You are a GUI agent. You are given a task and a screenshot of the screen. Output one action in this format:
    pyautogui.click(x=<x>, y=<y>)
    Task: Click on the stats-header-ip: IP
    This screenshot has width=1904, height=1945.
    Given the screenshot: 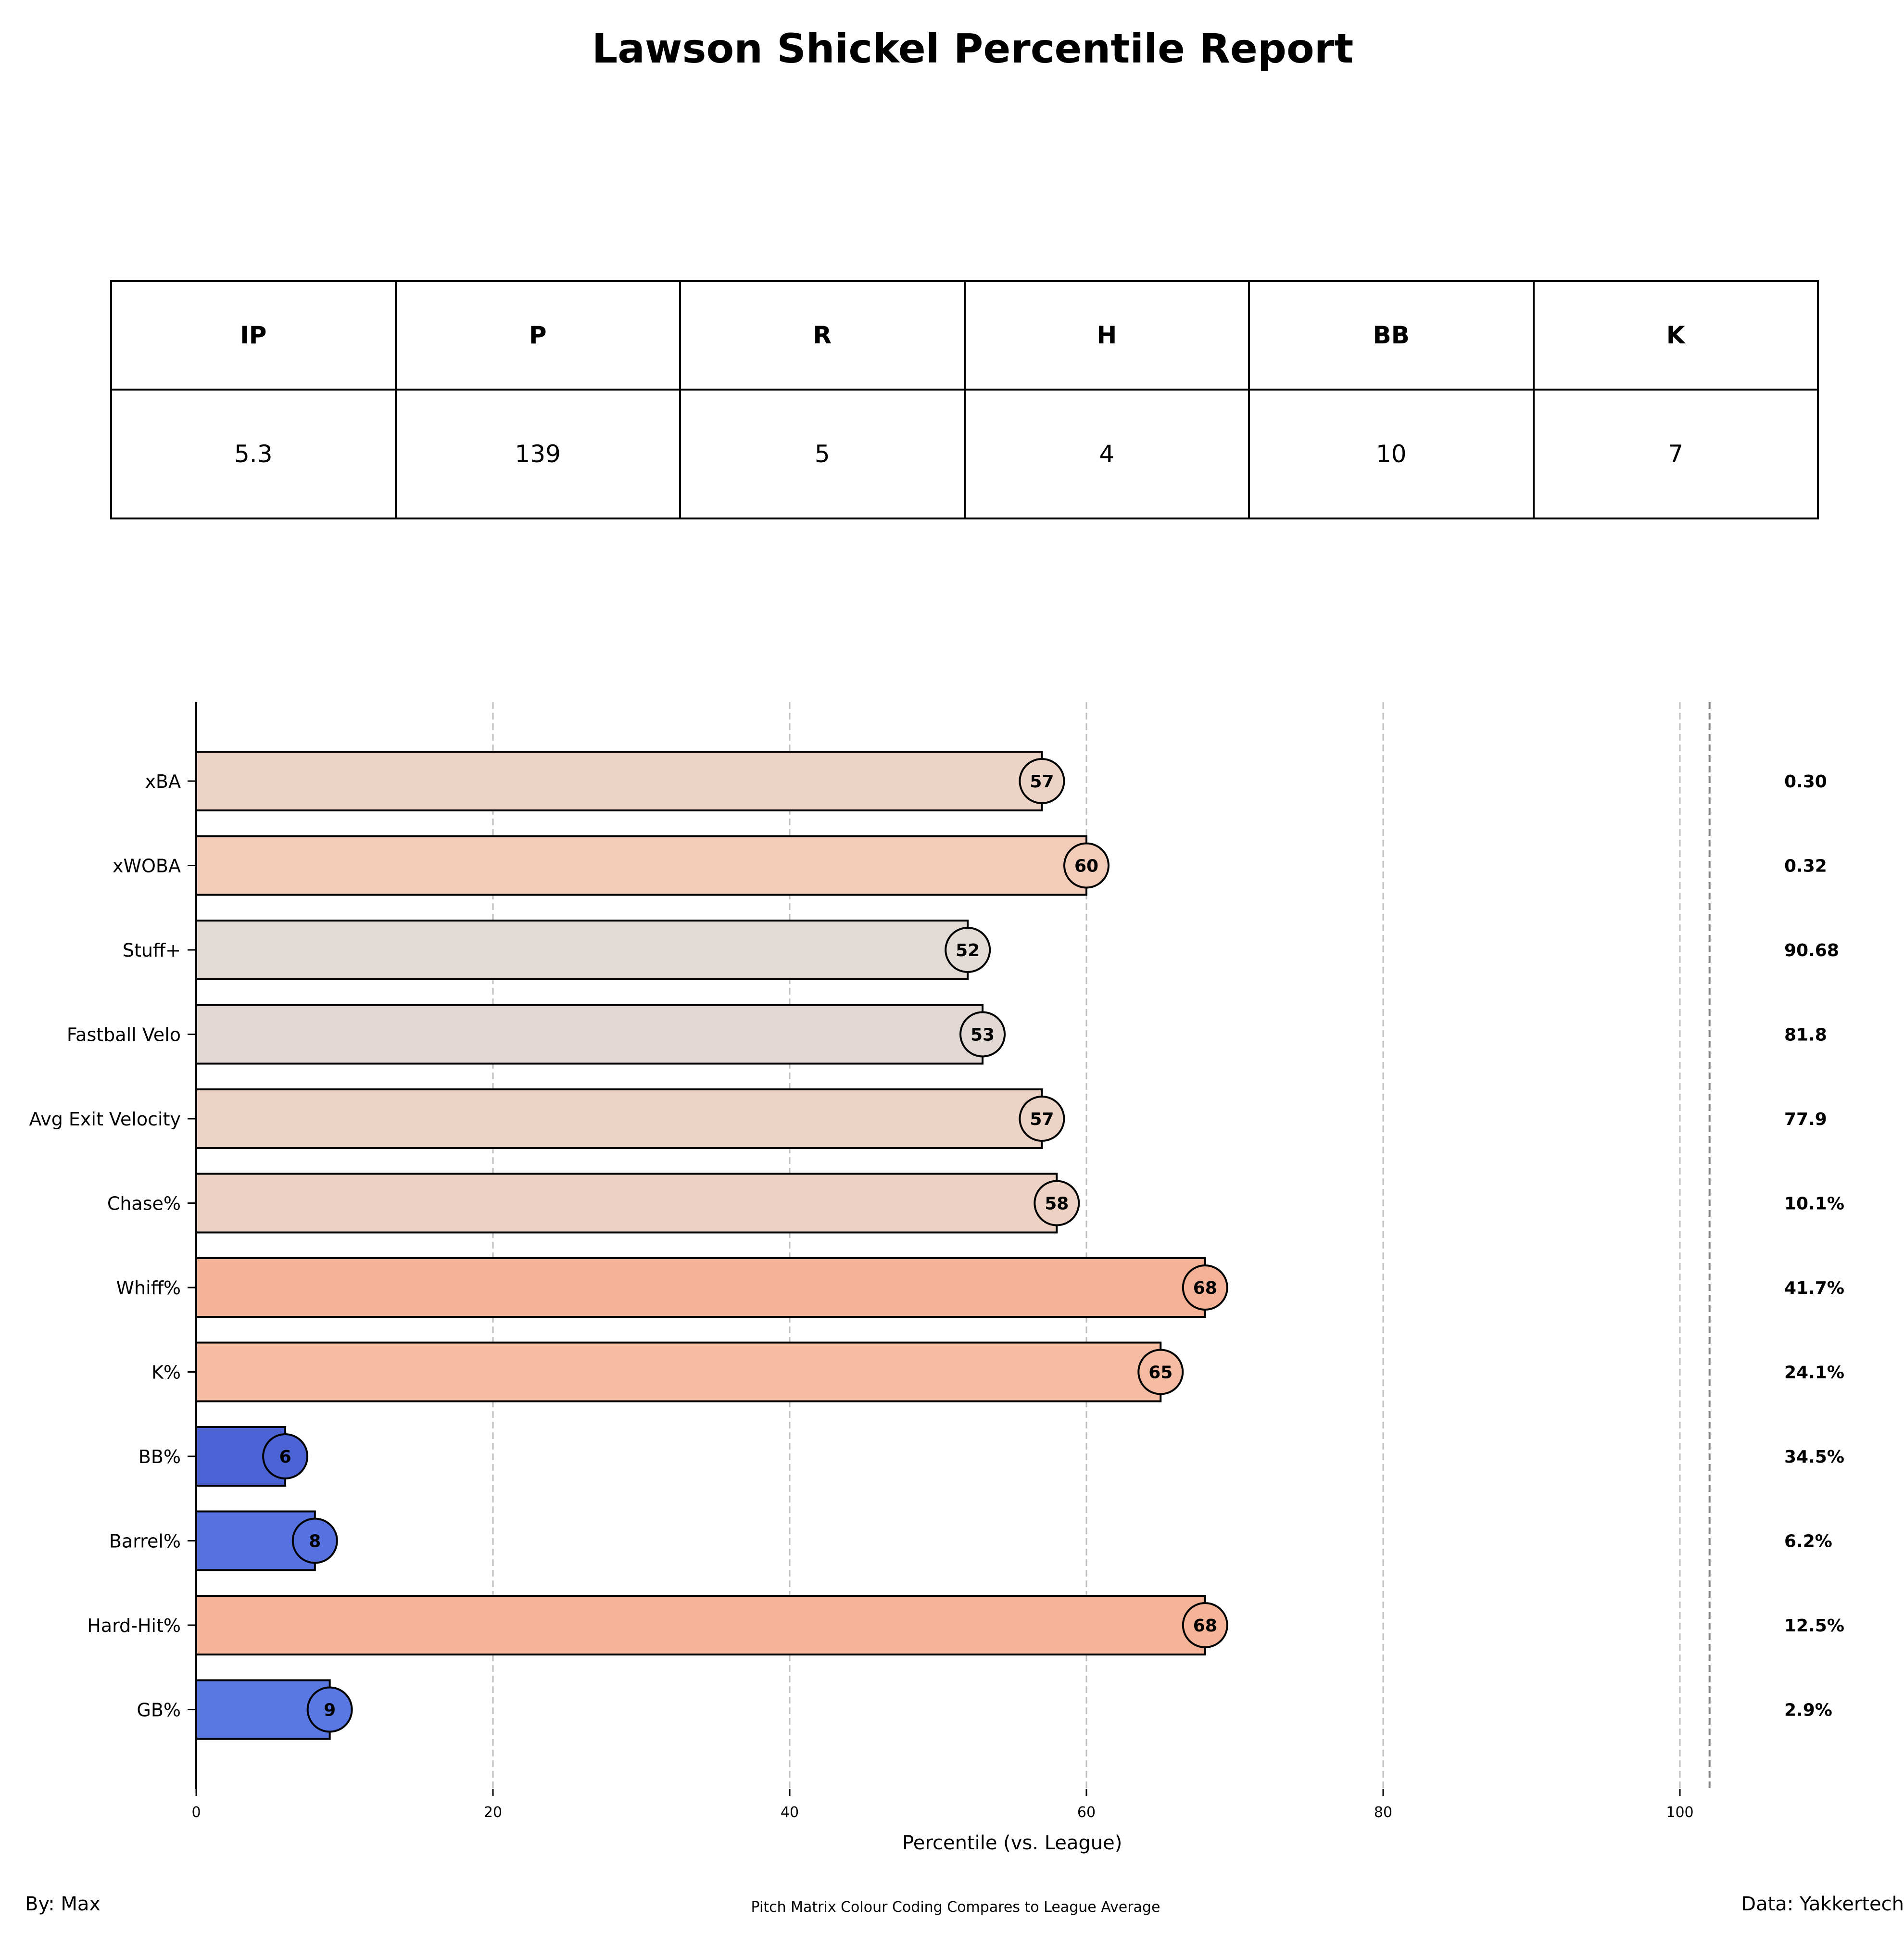 What is the action you would take?
    pyautogui.click(x=253, y=335)
    